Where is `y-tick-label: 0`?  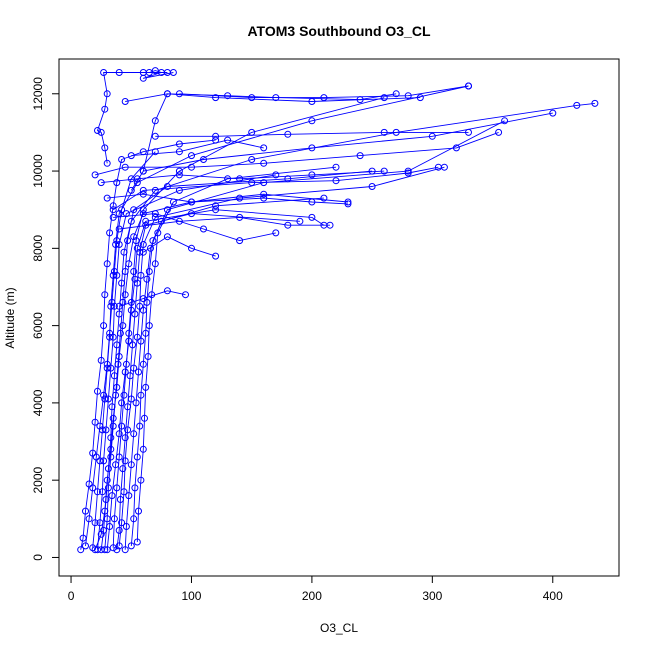
y-tick-label: 0 is located at coordinates (38, 557).